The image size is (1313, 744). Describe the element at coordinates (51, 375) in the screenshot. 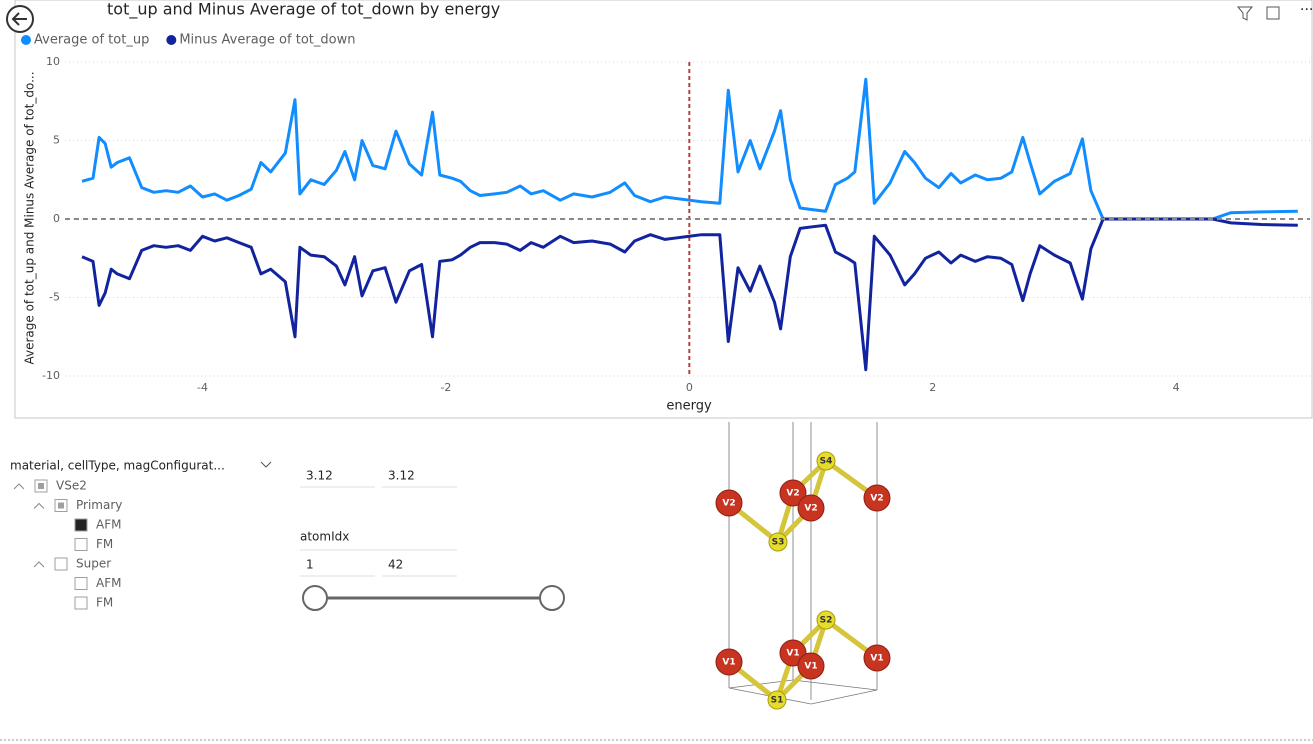

I see `y-tick-label: -10` at that location.